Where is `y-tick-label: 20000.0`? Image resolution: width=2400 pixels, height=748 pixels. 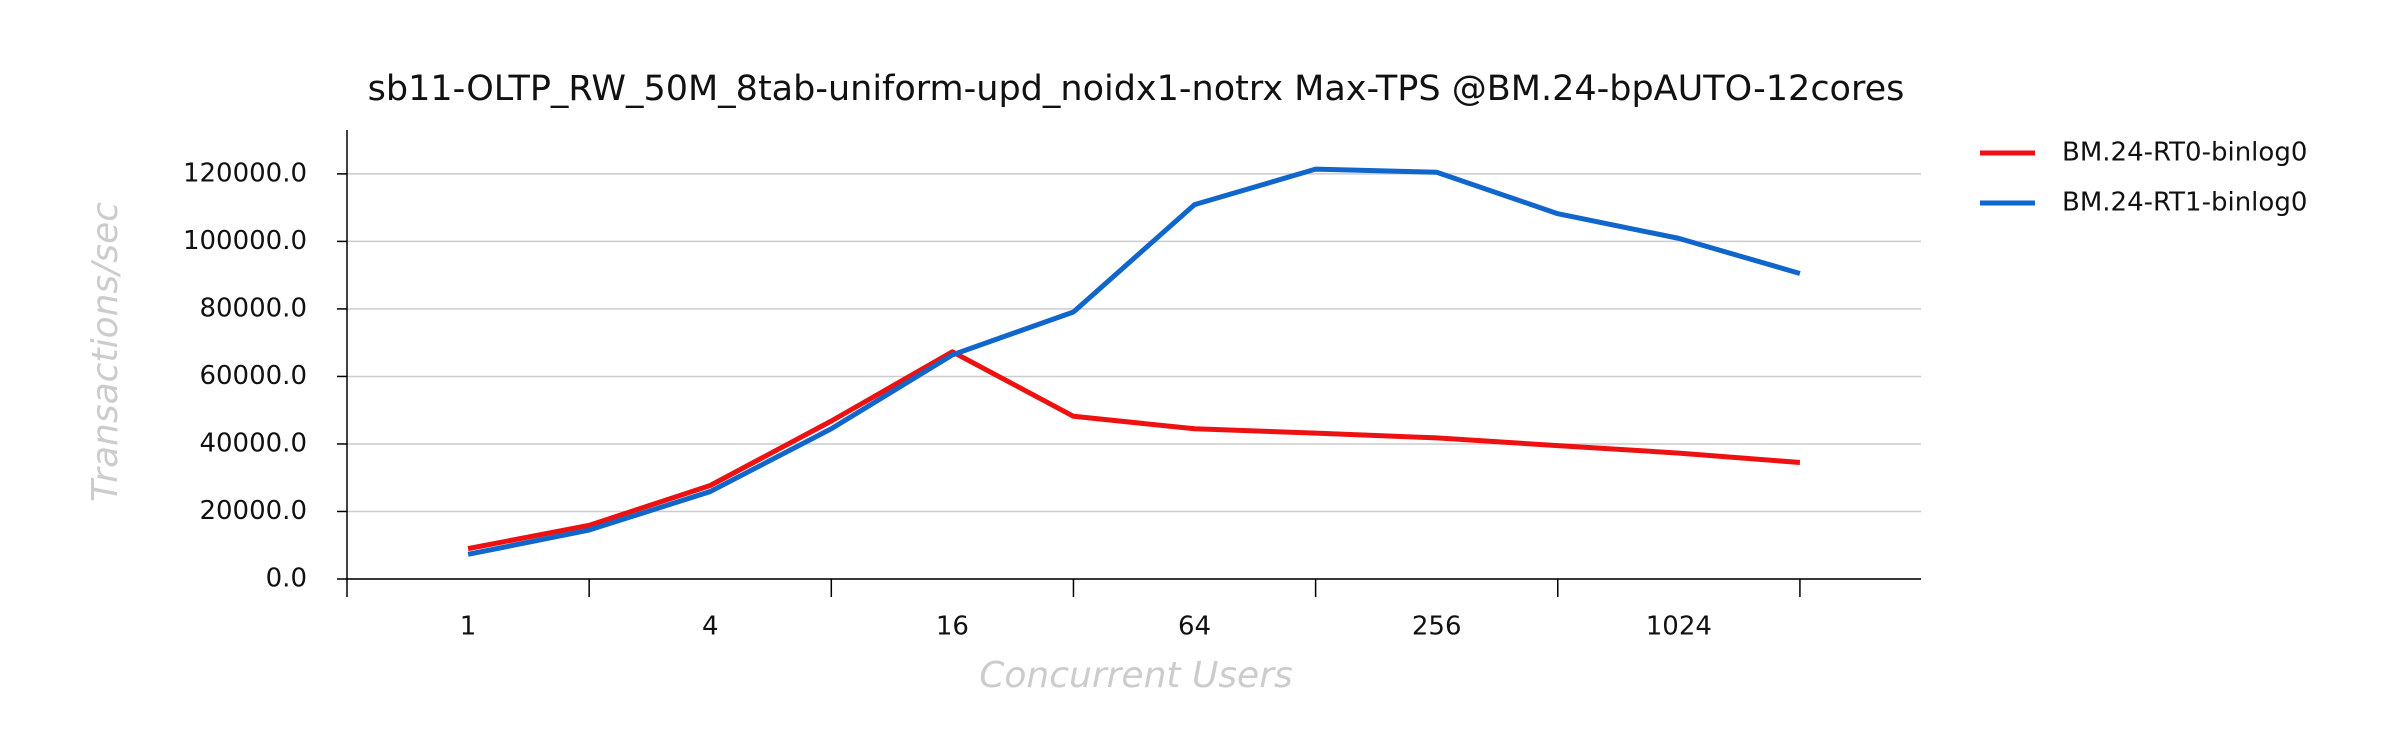
y-tick-label: 20000.0 is located at coordinates (253, 511).